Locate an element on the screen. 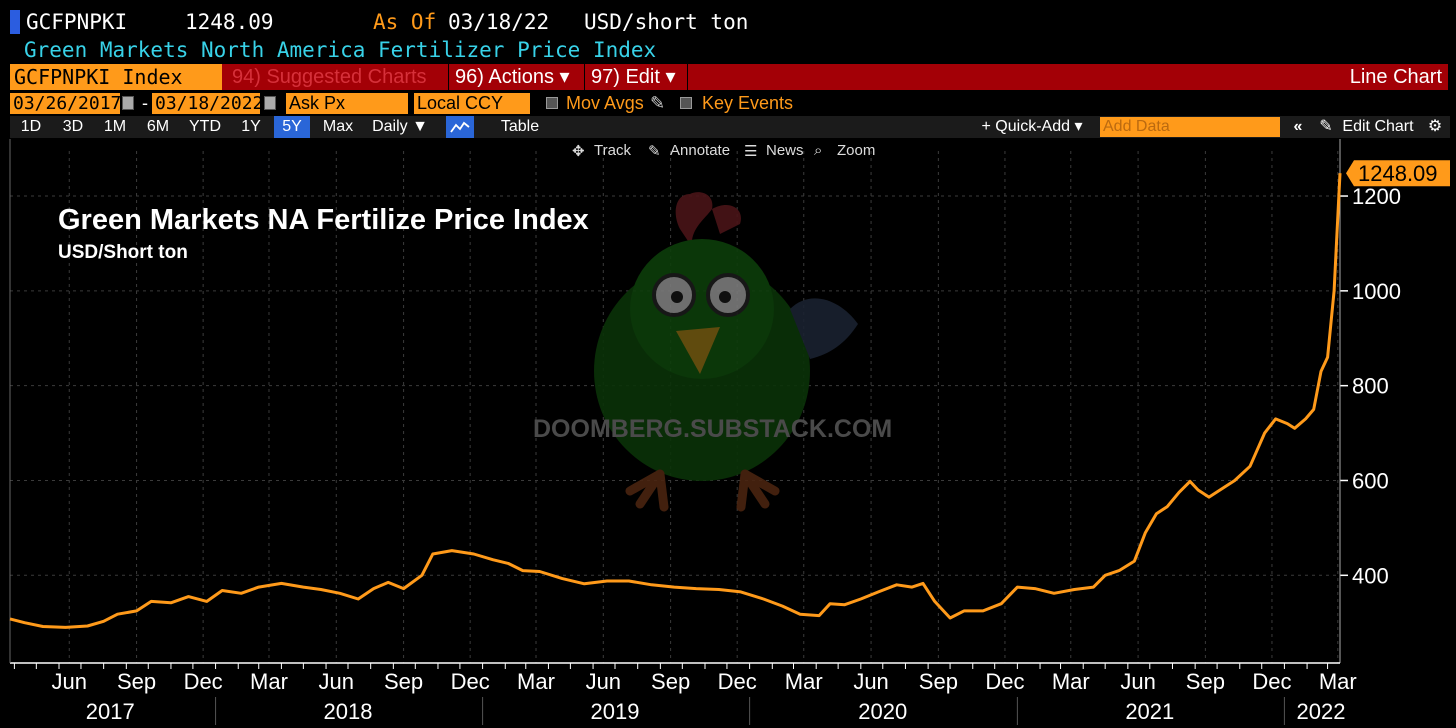  y-tick-label: 800 is located at coordinates (1370, 386).